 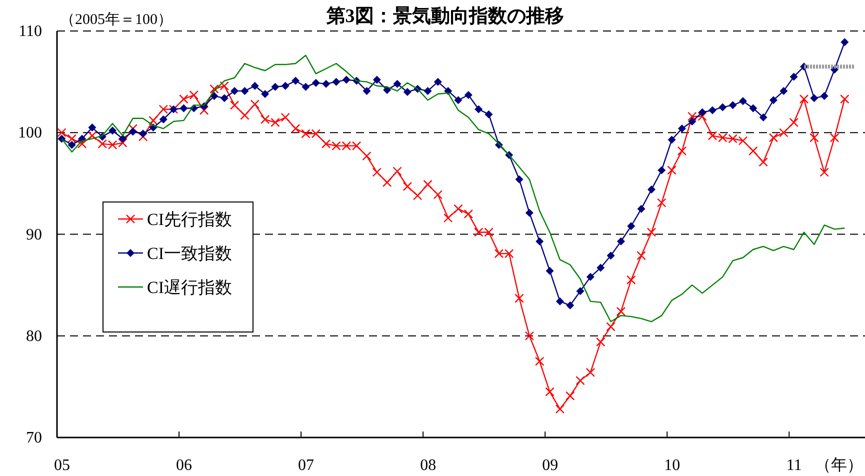 I want to click on y-tick-label: 100, so click(x=30, y=133).